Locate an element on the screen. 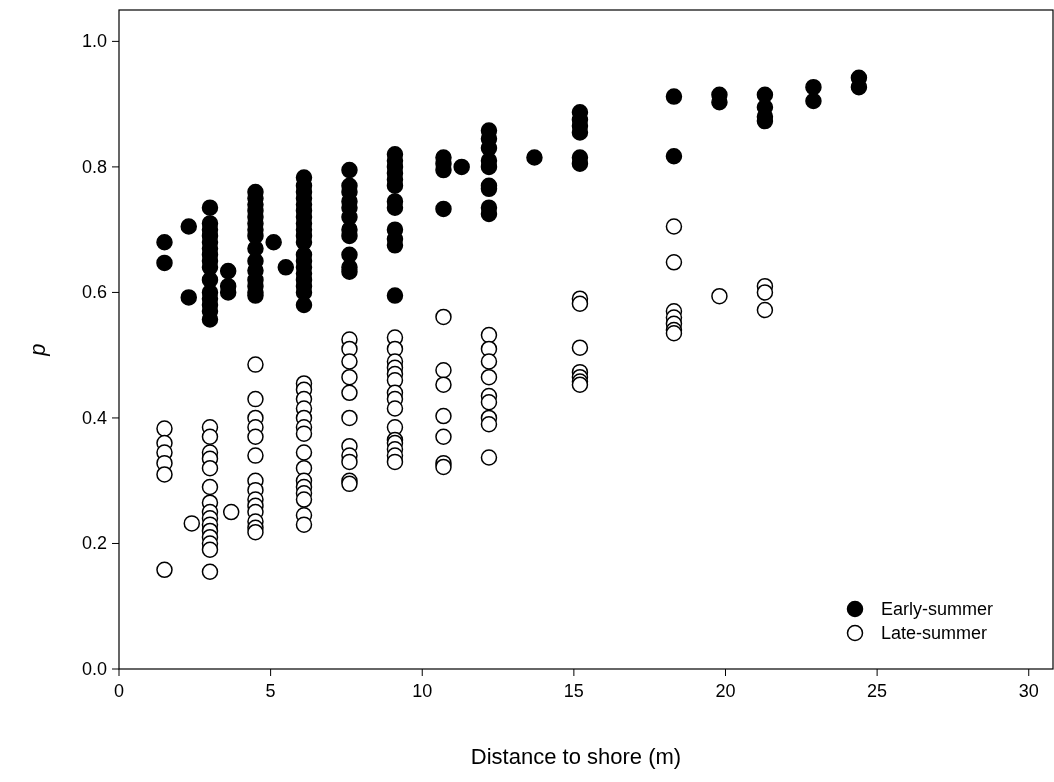 This screenshot has height=782, width=1054. x-tick-label: 20 is located at coordinates (725, 691).